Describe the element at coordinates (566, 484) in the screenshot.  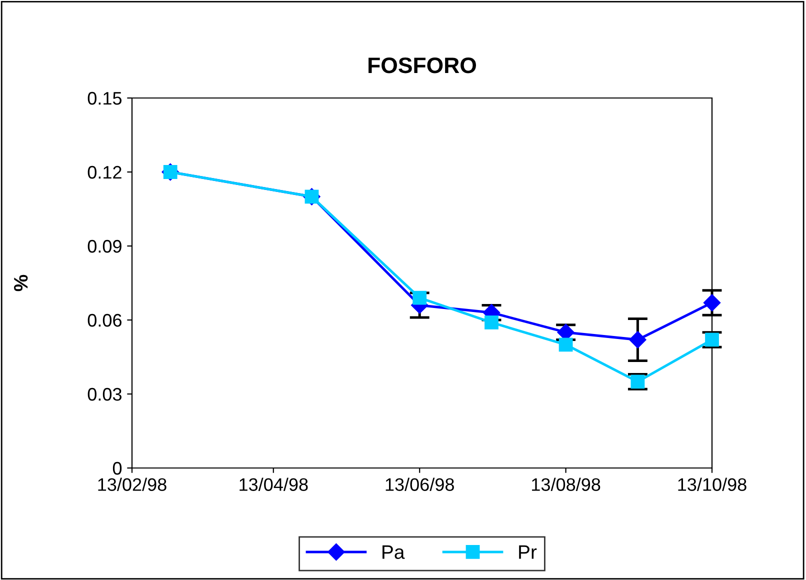
I see `x-tick-label: 13/08/98` at that location.